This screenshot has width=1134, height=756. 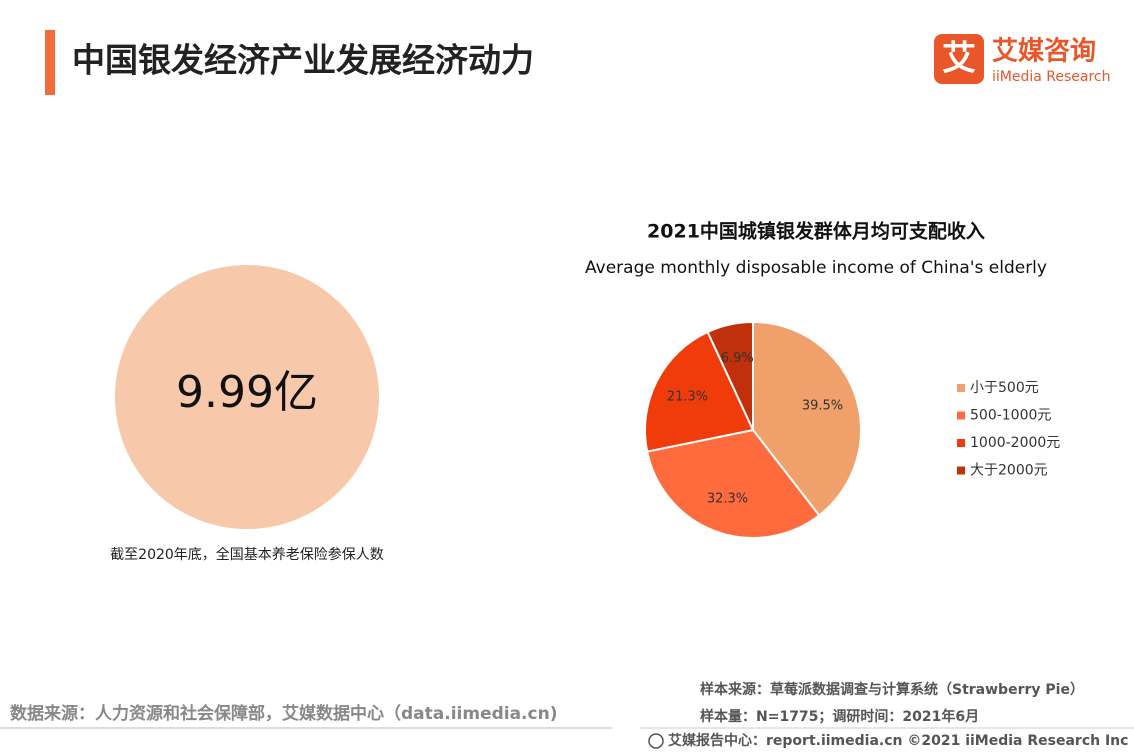 I want to click on chart-title: 2021中国城镇银发群体月均可支配收入, so click(x=816, y=231).